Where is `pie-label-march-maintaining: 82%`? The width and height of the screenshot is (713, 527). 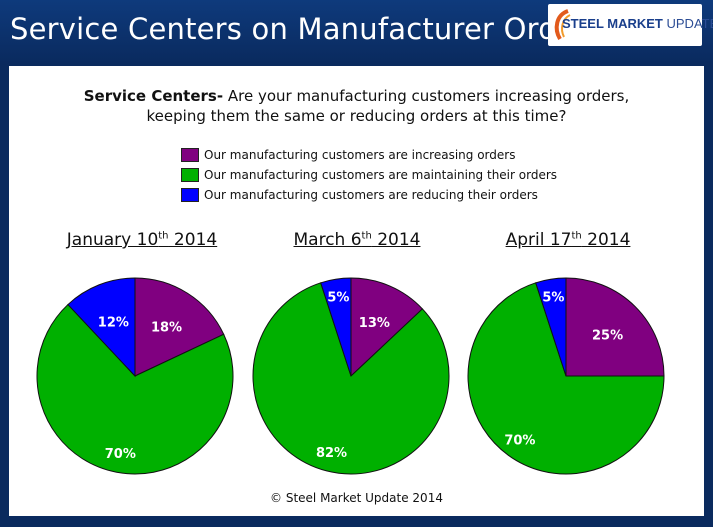
pie-label-march-maintaining: 82% is located at coordinates (331, 453).